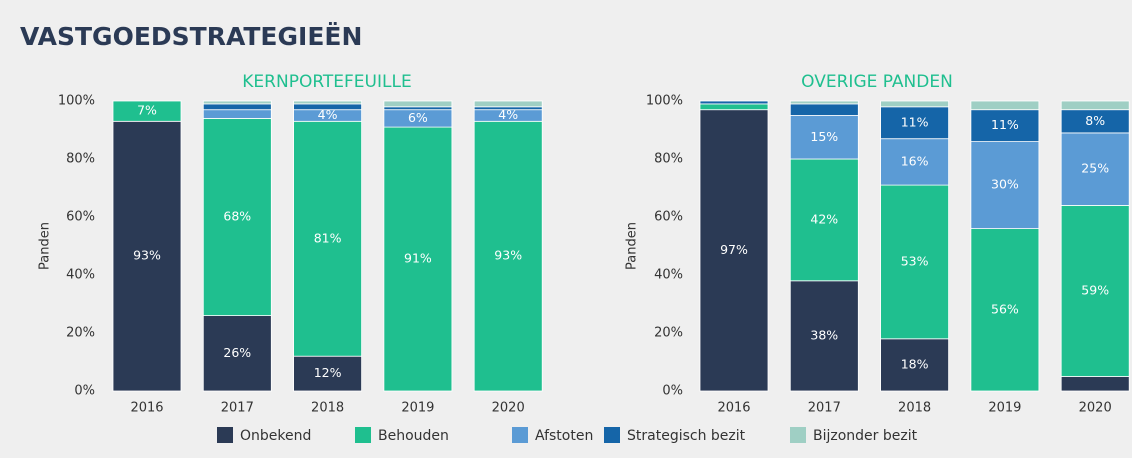 The width and height of the screenshot is (1132, 458). I want to click on chart-title: KERNPORTEFEUILLE, so click(326, 82).